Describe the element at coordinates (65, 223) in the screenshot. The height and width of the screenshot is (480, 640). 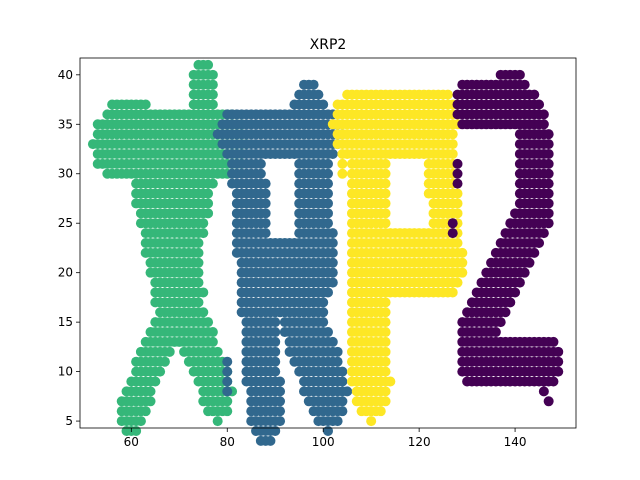
I see `y-tick-label: 25` at that location.